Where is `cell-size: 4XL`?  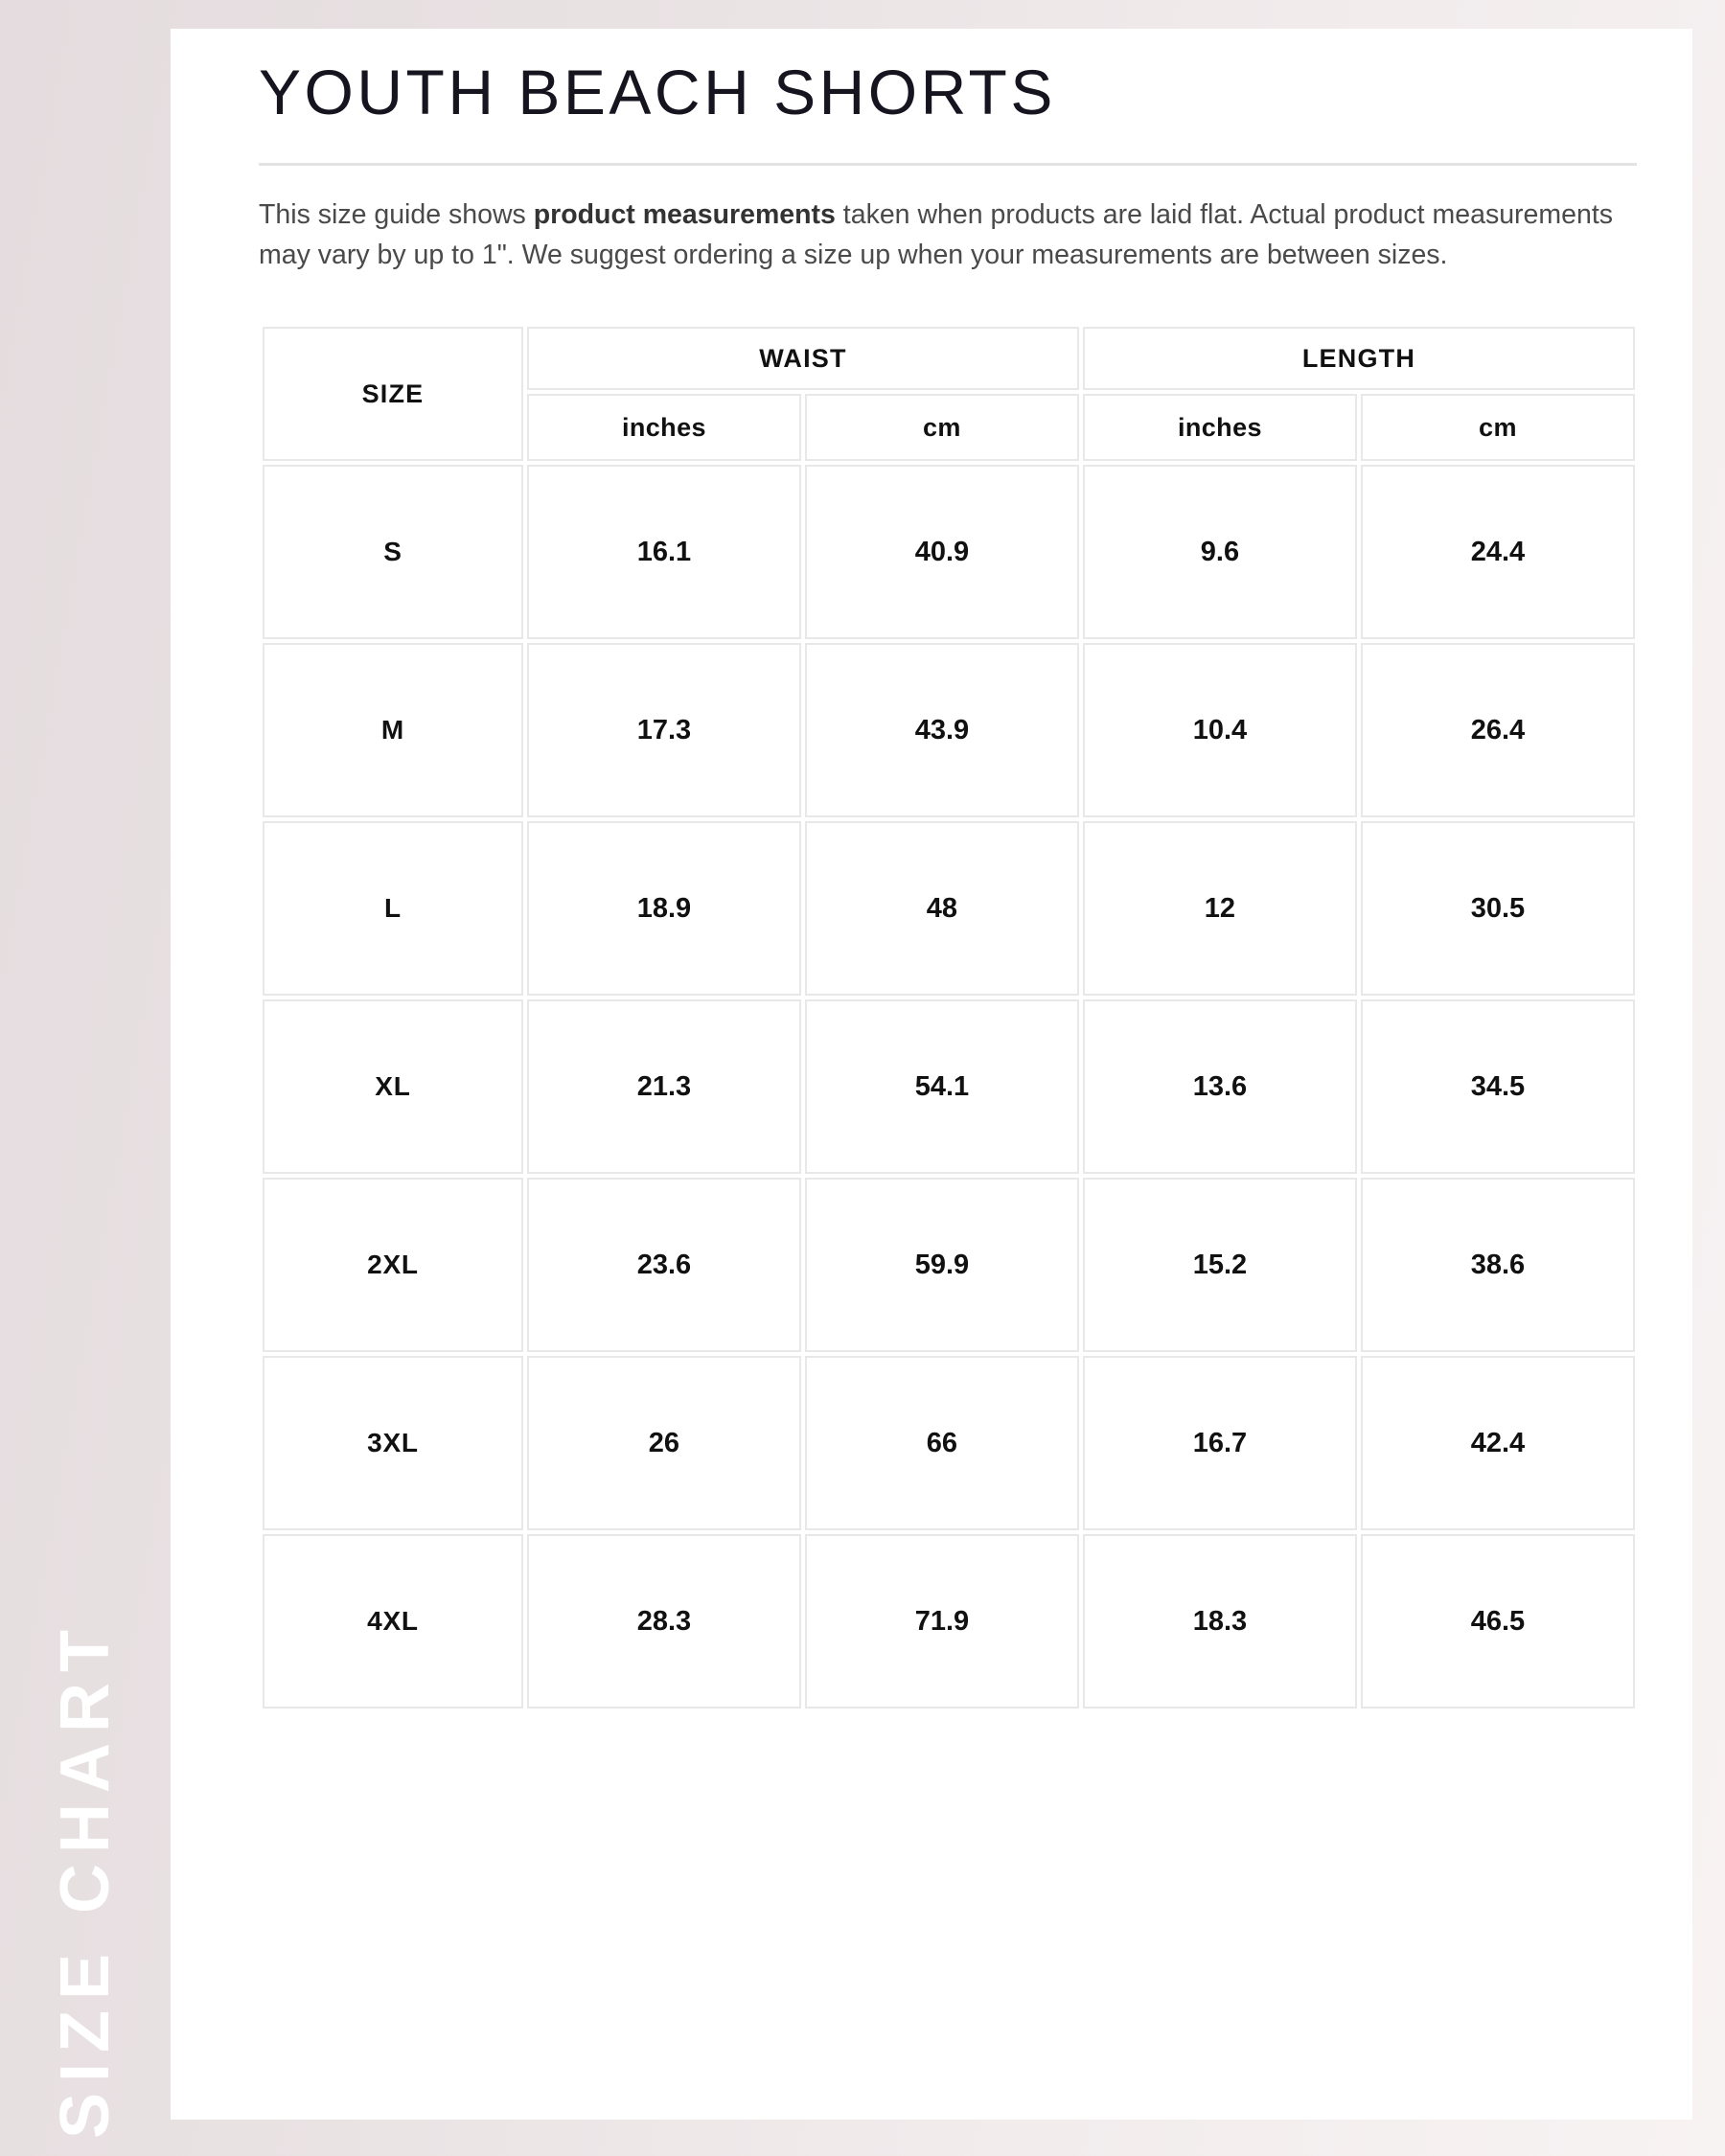
cell-size: 4XL is located at coordinates (393, 1621).